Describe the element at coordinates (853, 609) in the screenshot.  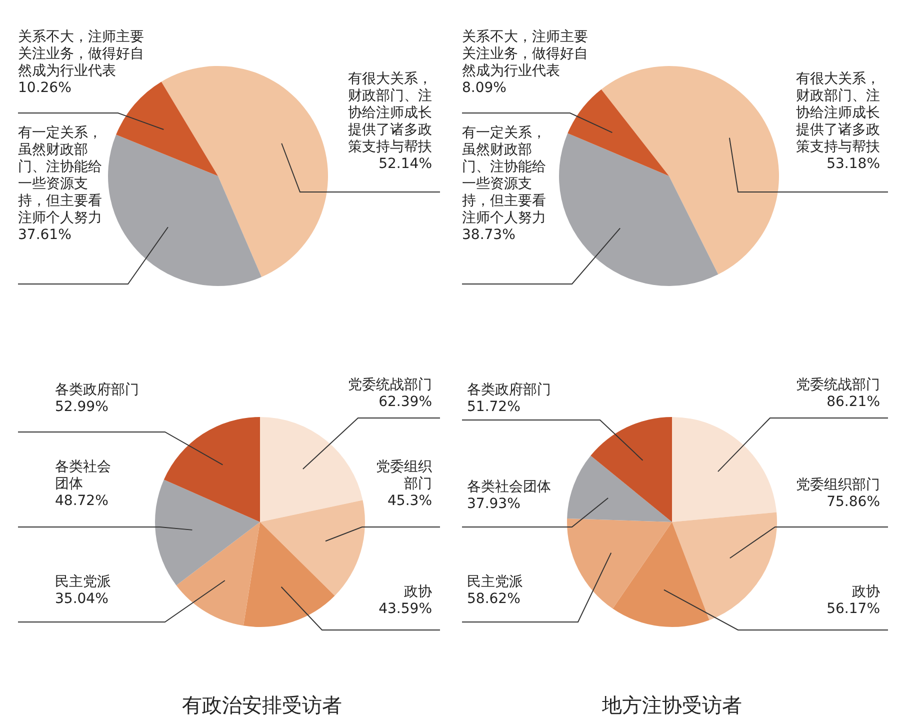
I see `data-label: 56.17%` at that location.